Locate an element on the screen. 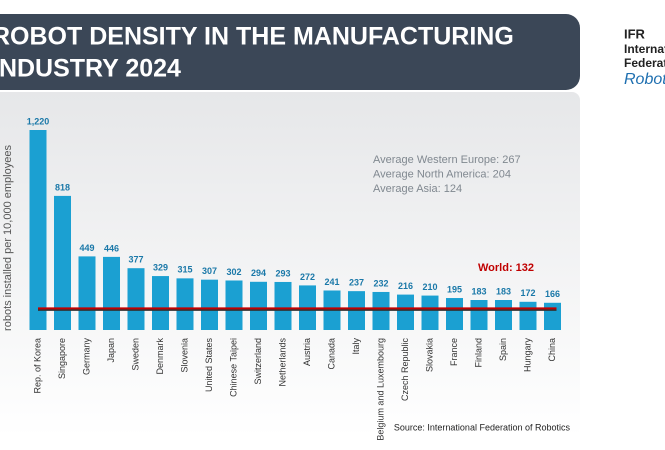 This screenshot has width=665, height=450. data-label: 446 is located at coordinates (111, 248).